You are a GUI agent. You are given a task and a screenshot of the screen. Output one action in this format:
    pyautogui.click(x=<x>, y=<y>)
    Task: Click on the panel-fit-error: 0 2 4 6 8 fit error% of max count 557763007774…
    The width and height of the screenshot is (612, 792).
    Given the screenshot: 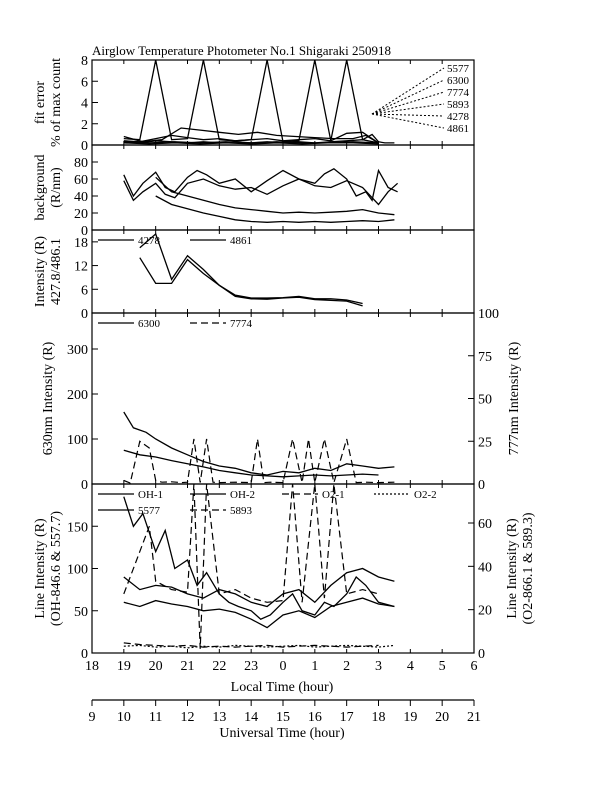 What is the action you would take?
    pyautogui.click(x=254, y=104)
    